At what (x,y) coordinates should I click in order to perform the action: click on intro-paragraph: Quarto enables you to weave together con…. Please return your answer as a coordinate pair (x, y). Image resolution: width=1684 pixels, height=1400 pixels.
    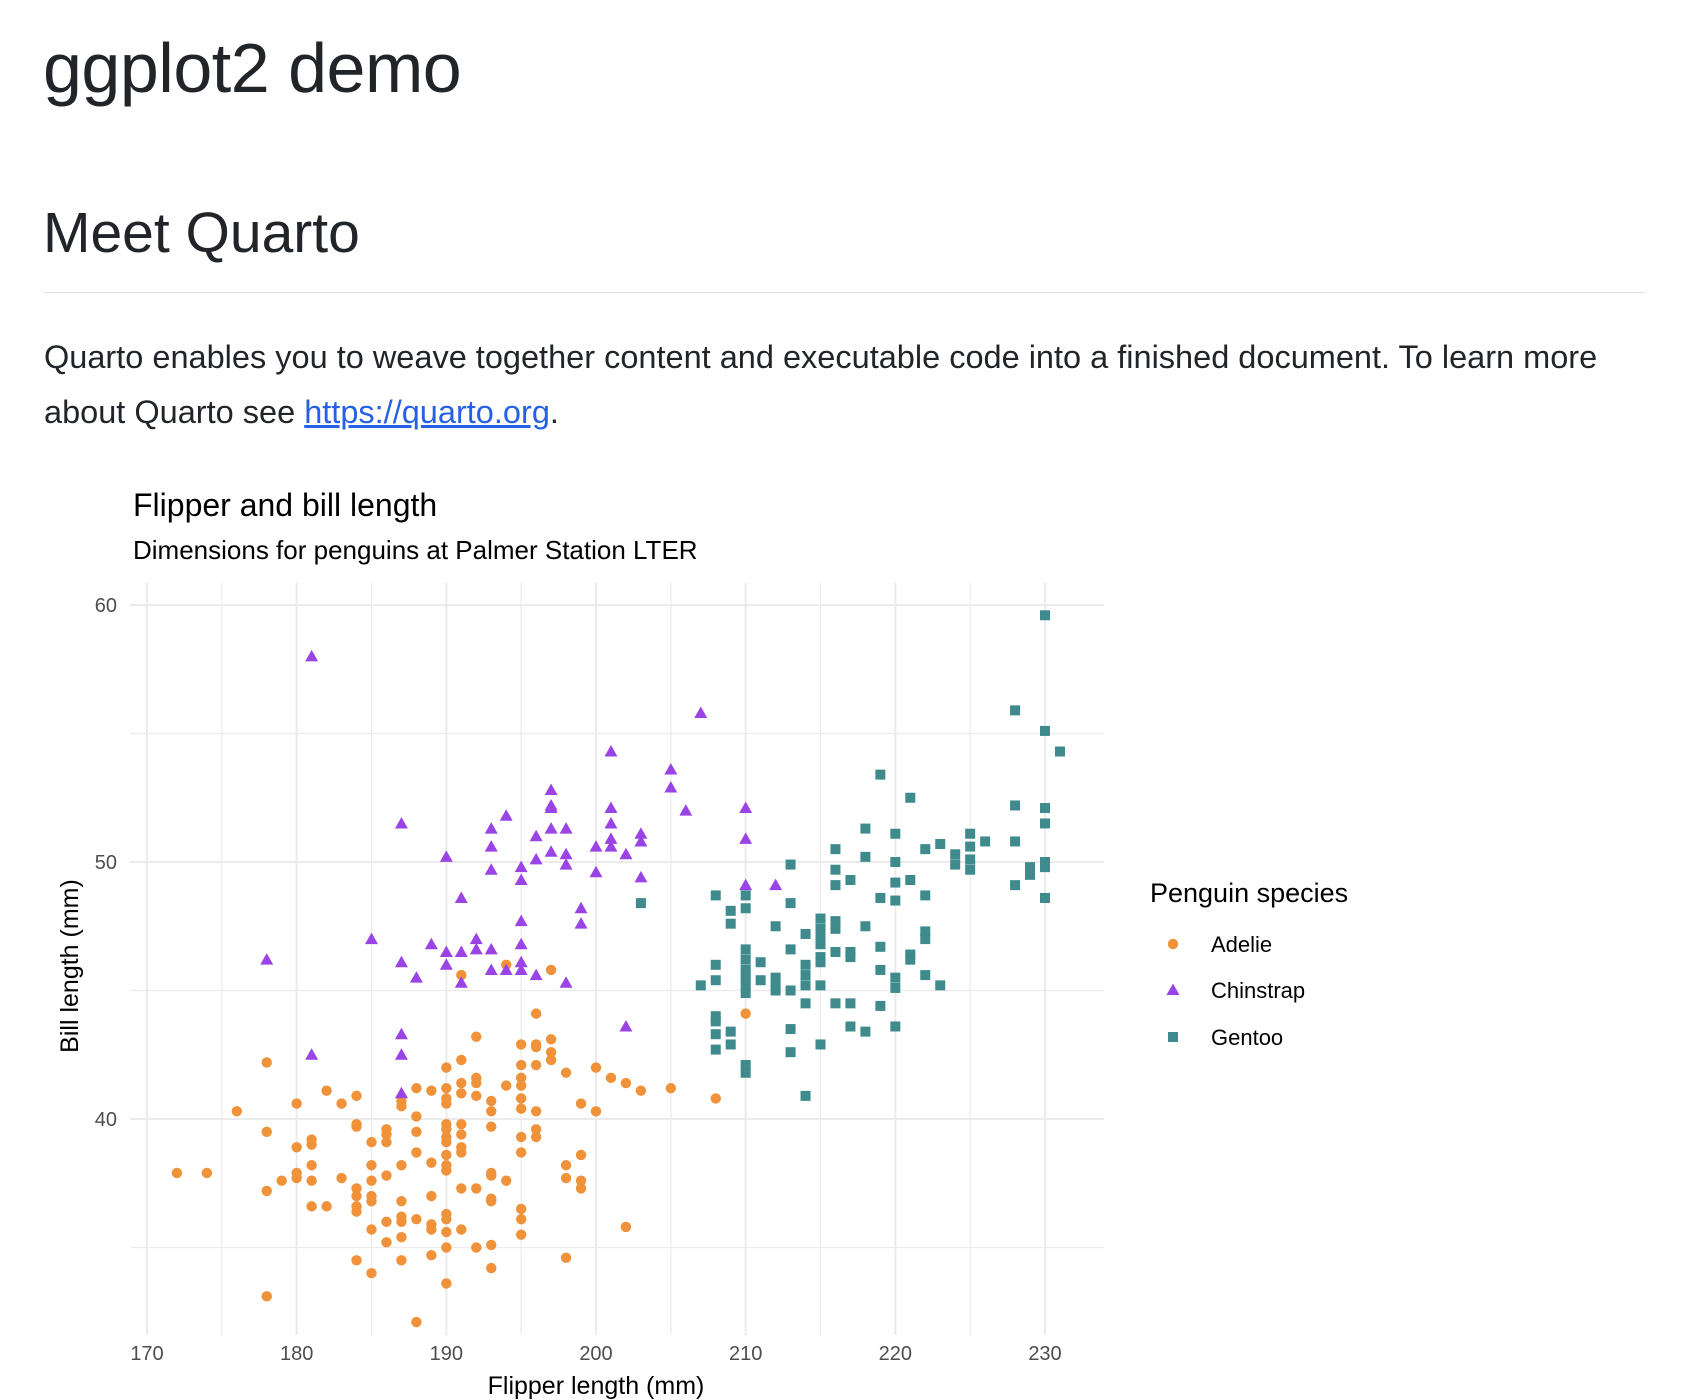
    Looking at the image, I should click on (854, 385).